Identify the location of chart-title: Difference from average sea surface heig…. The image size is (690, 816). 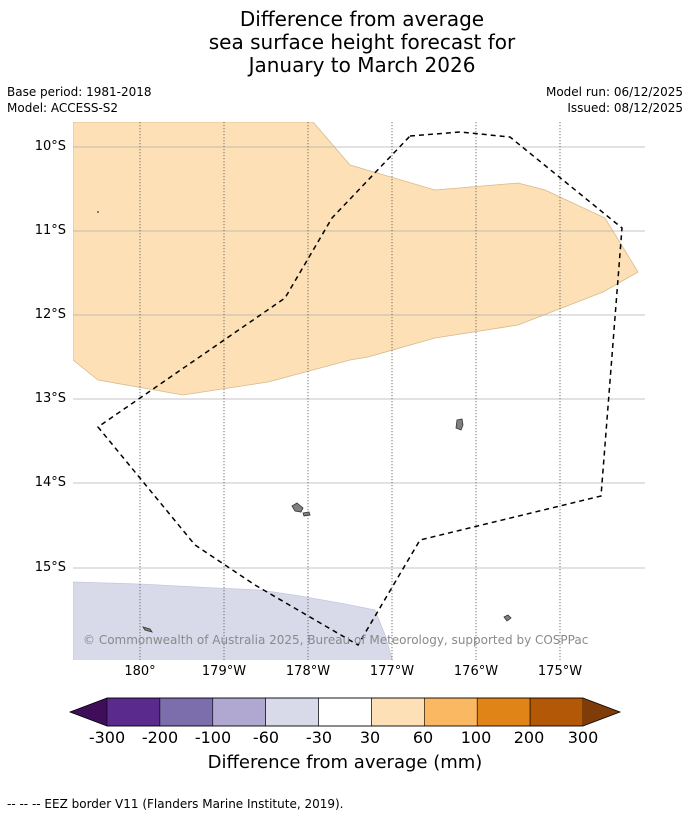
(345, 42).